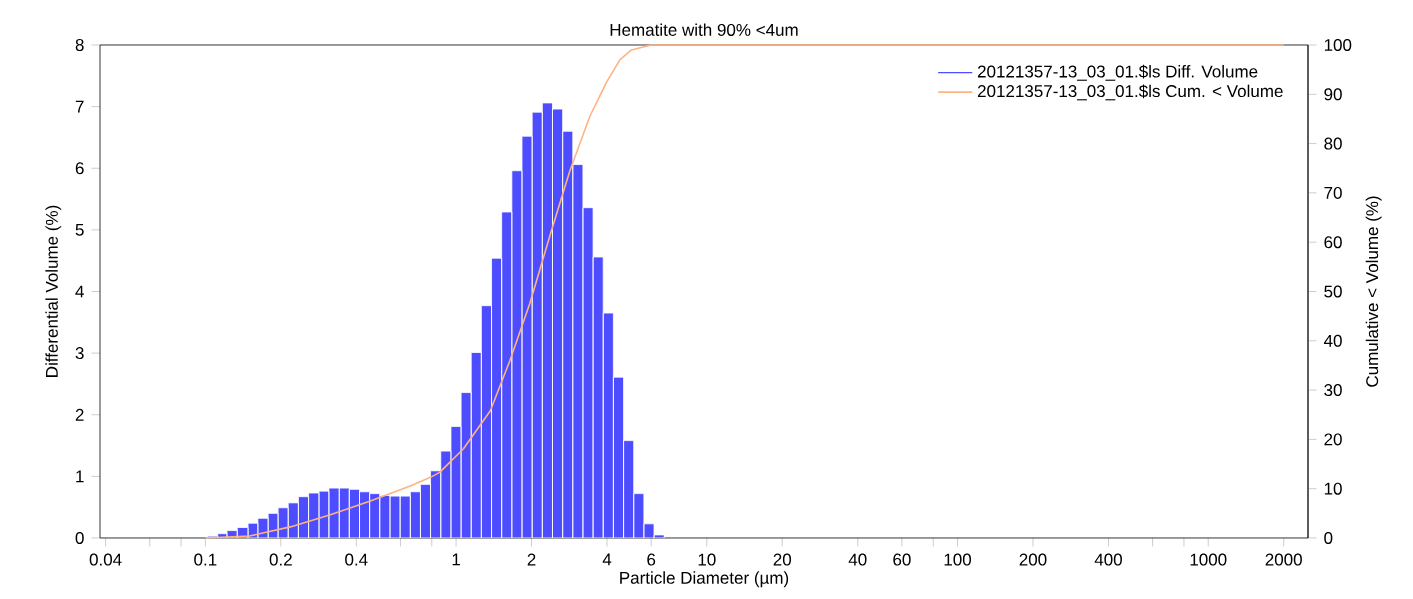 Image resolution: width=1413 pixels, height=599 pixels. What do you see at coordinates (1117, 72) in the screenshot?
I see `legend-label: 20121357-13_03_01.$ls Diff. Volume` at bounding box center [1117, 72].